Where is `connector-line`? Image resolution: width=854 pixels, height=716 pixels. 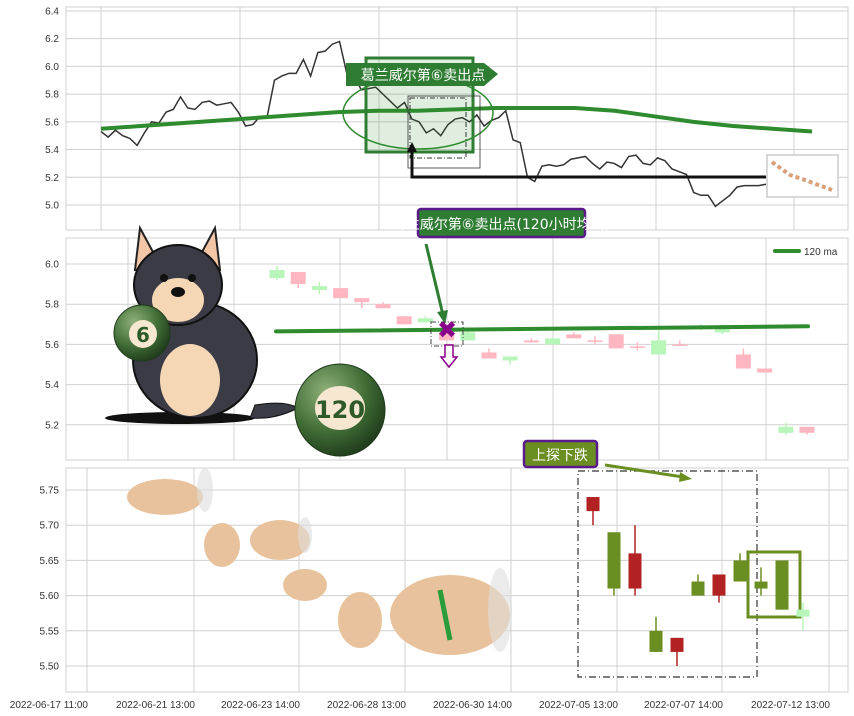 connector-line is located at coordinates (588, 164).